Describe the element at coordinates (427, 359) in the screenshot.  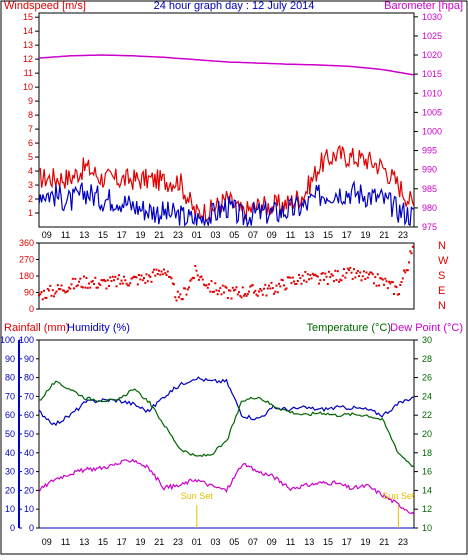
I see `temp-tick-label: 28` at that location.